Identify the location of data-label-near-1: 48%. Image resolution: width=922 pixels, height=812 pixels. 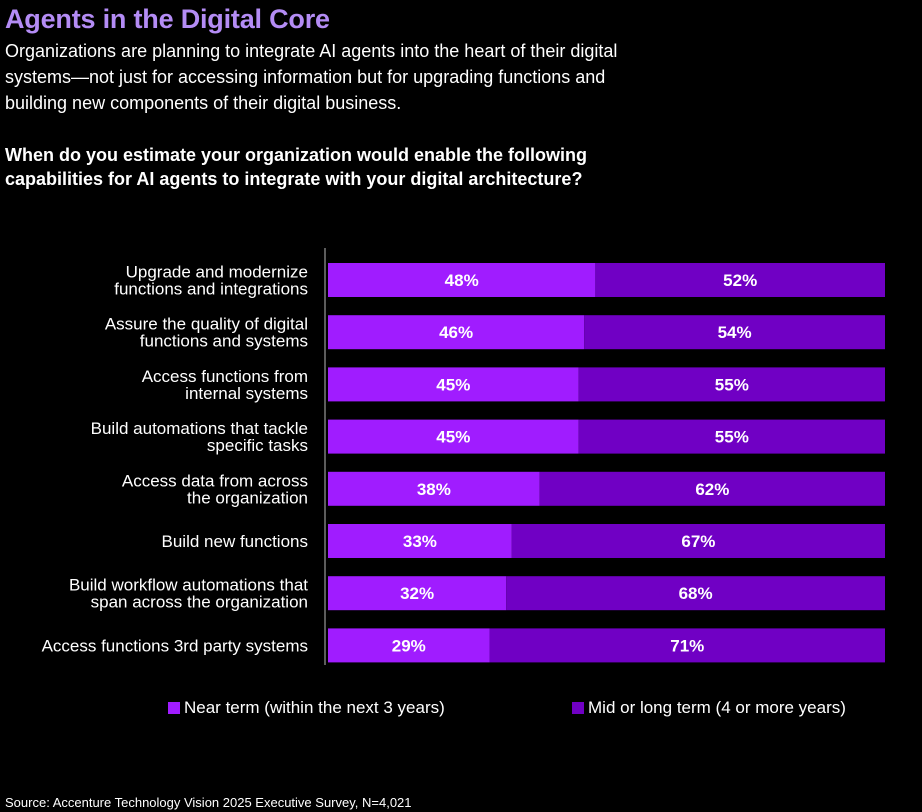
(462, 280).